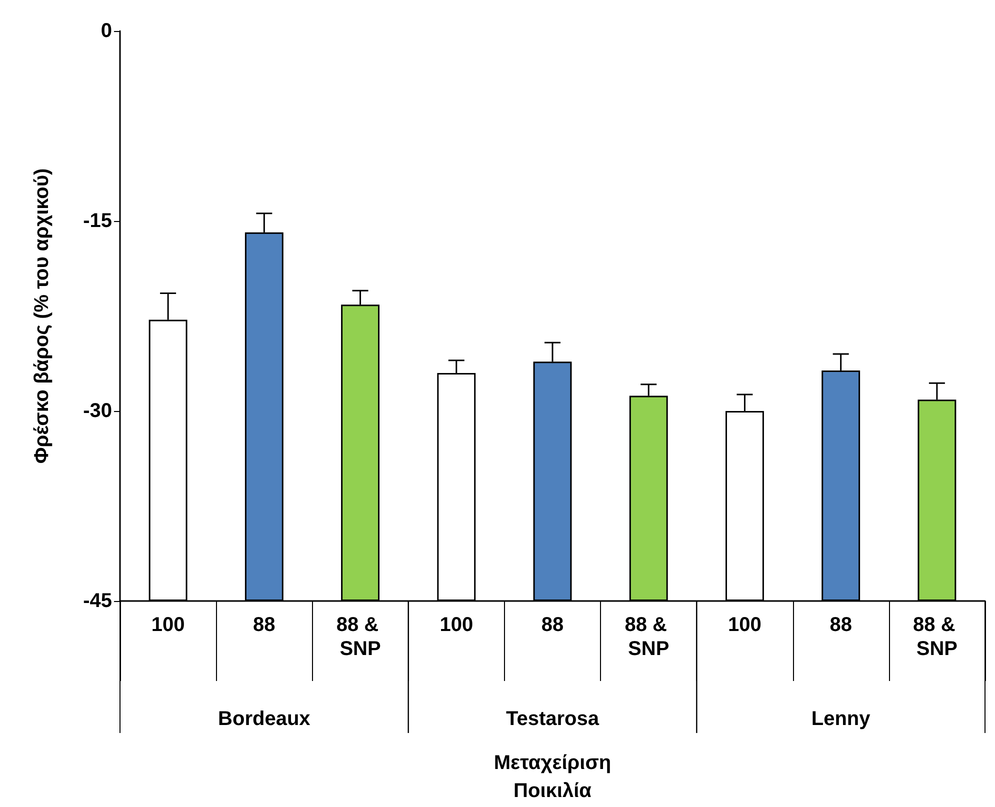 This screenshot has height=807, width=995. Describe the element at coordinates (553, 777) in the screenshot. I see `x-axis-title: Μεταχείριση Ποικιλία` at that location.